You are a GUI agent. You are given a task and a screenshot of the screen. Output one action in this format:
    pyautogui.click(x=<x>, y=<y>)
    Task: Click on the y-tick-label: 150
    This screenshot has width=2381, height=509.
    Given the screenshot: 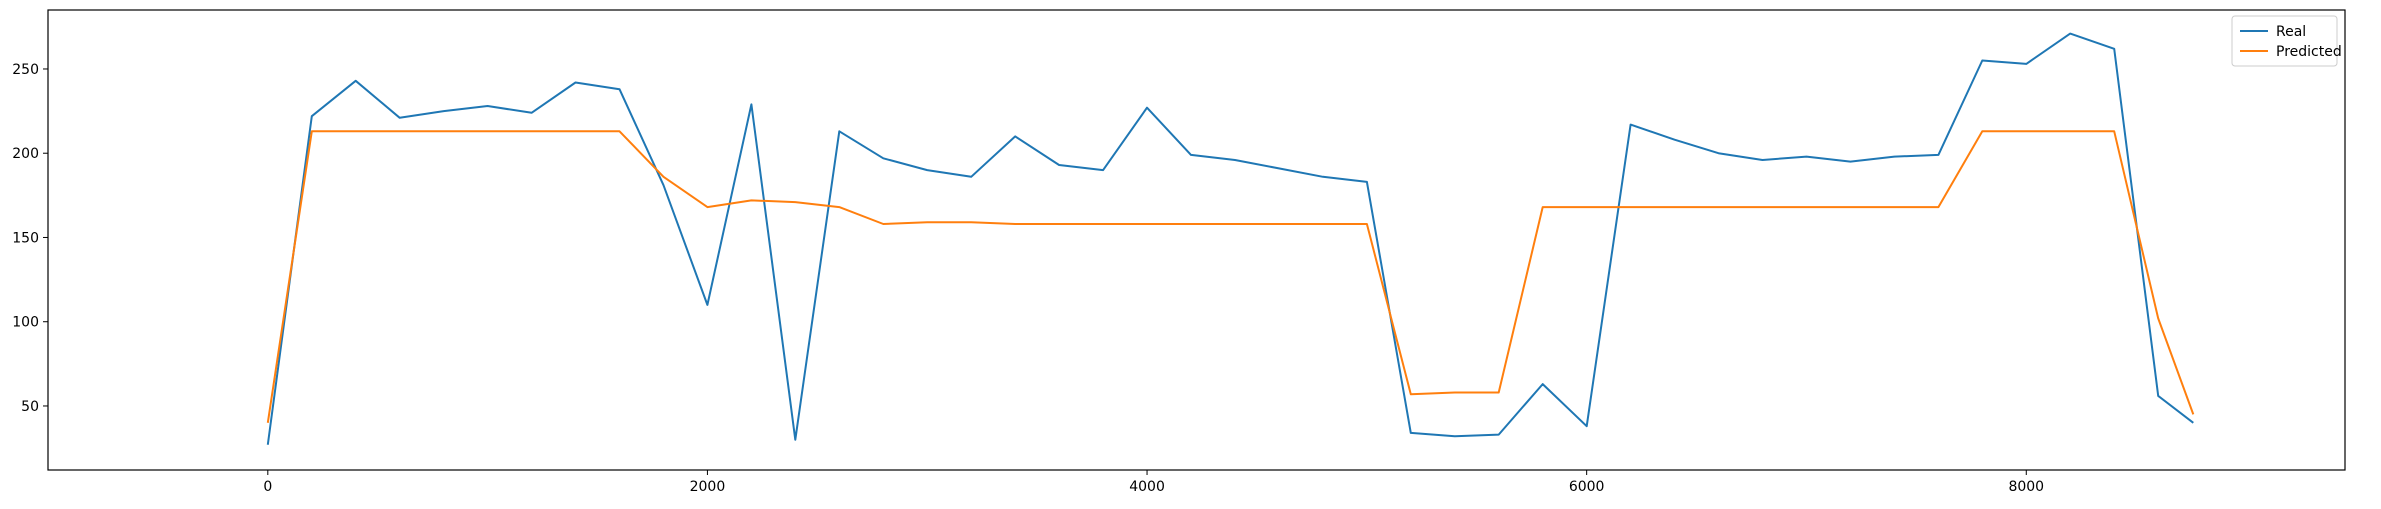 What is the action you would take?
    pyautogui.click(x=25, y=238)
    